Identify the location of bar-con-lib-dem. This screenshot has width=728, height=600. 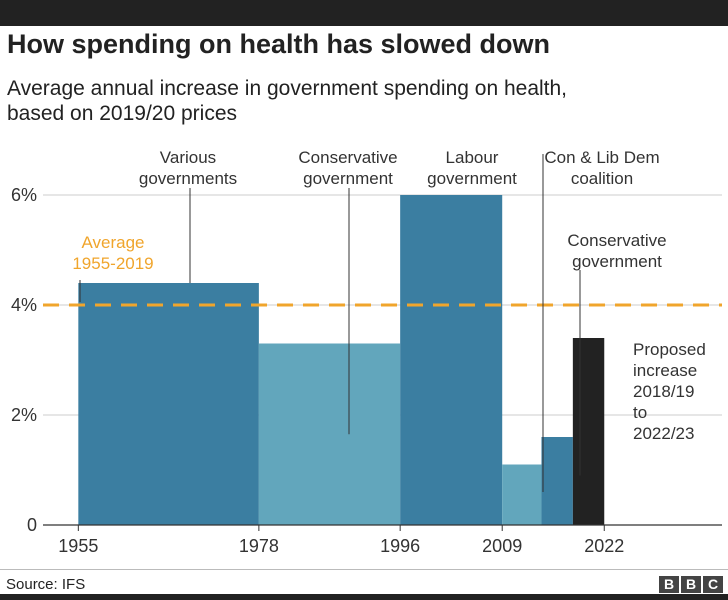
(522, 494).